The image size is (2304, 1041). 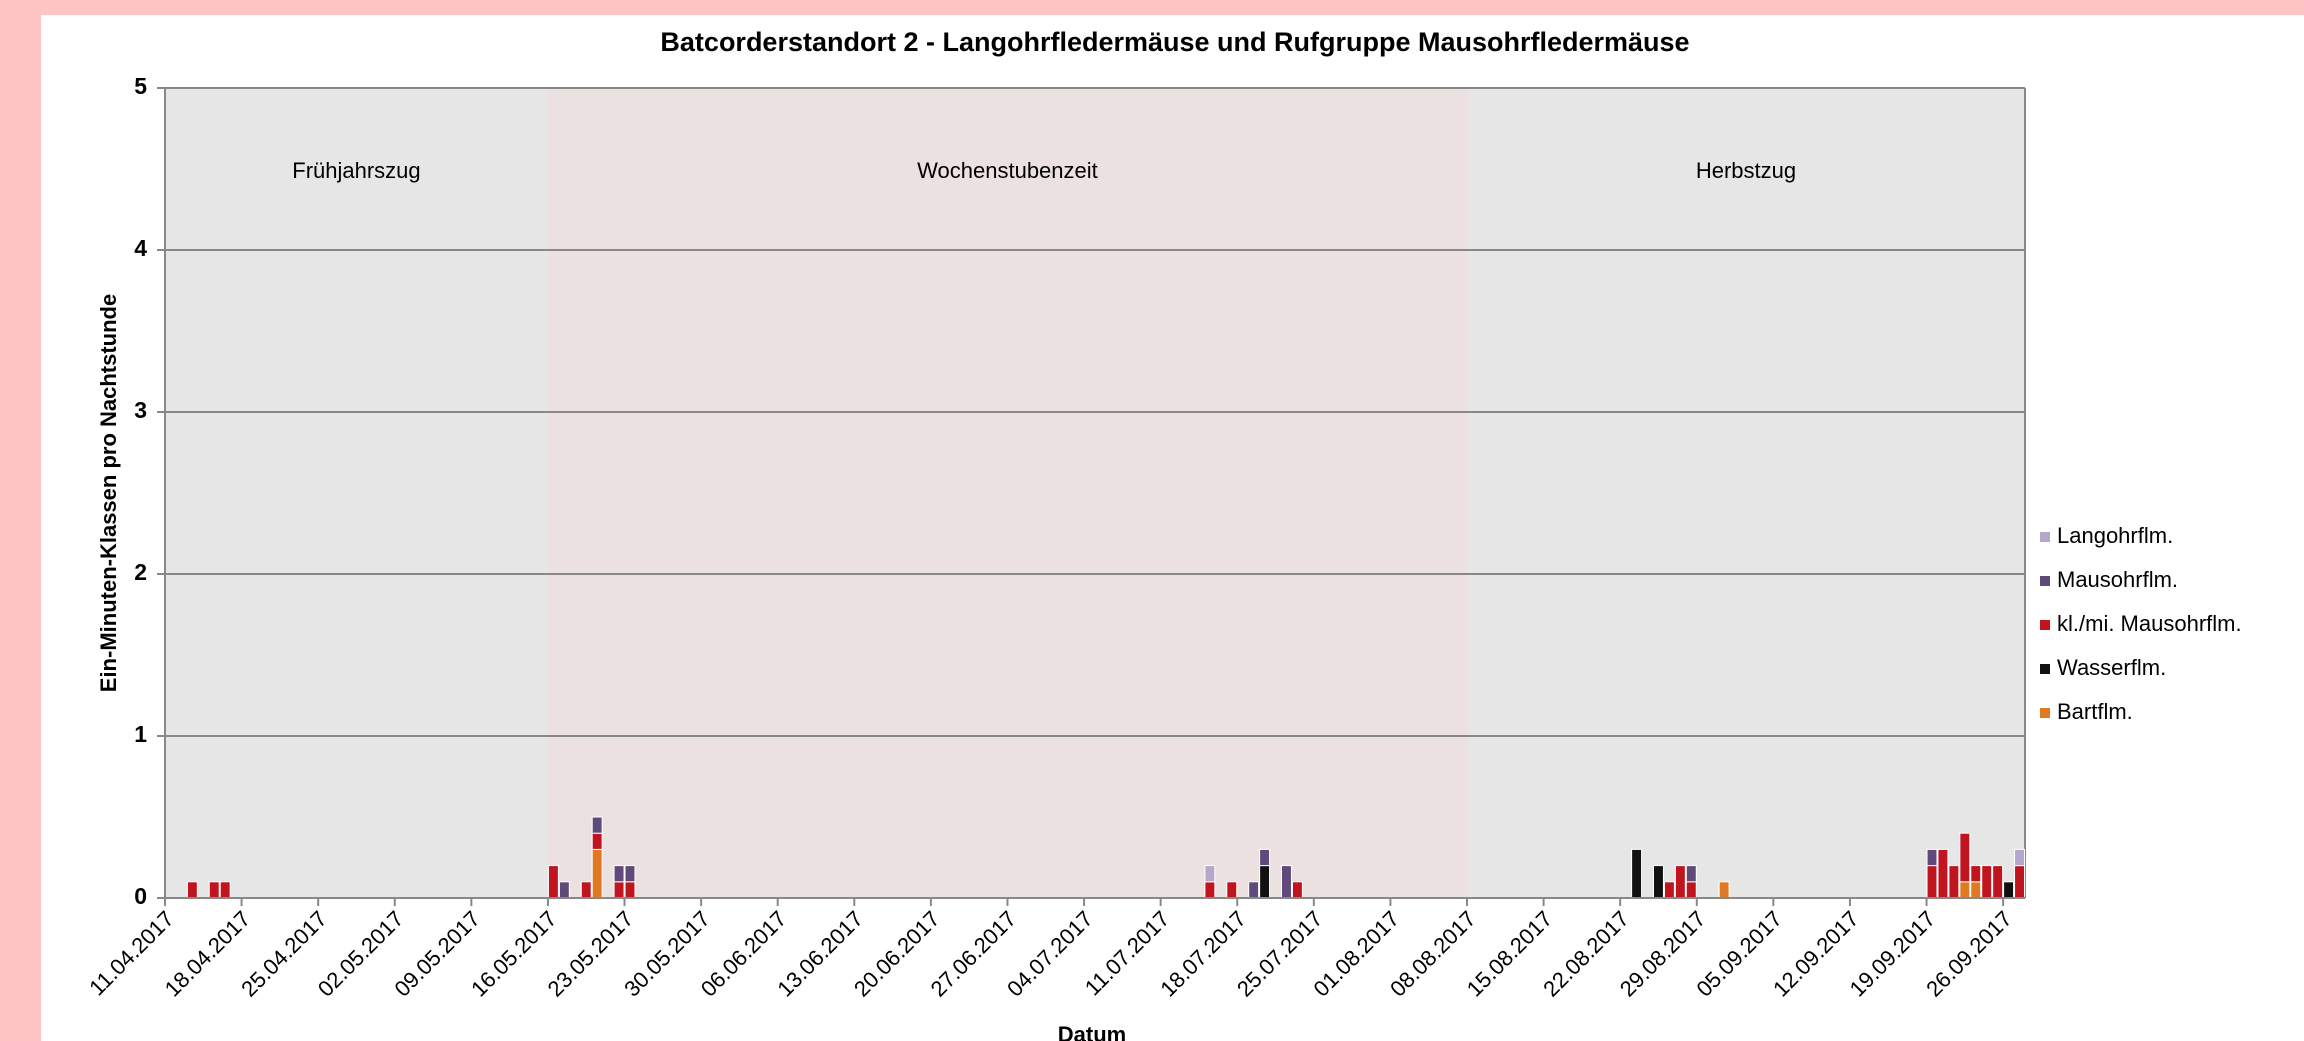 I want to click on y-axis-title: Ein-Minuten-Klassen pro Nachtstunde, so click(x=108, y=493).